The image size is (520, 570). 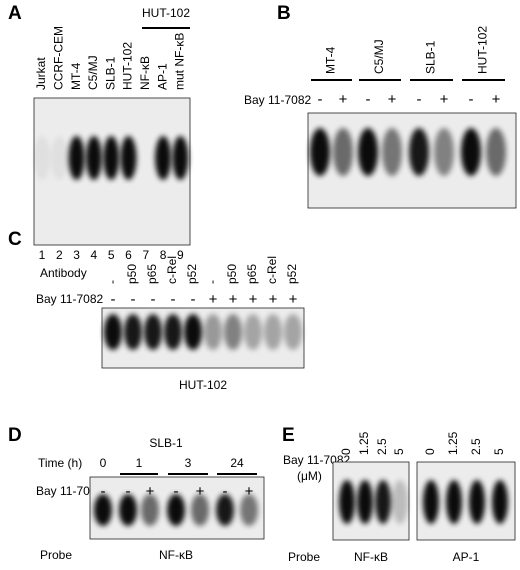 I want to click on time: 1, so click(x=139, y=463).